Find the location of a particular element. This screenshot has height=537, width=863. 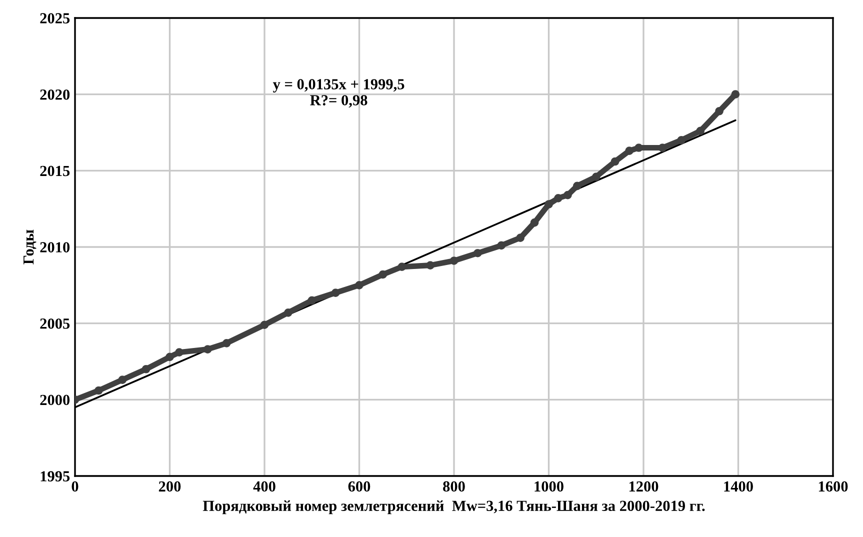

y-tick-label: 1995 is located at coordinates (55, 476).